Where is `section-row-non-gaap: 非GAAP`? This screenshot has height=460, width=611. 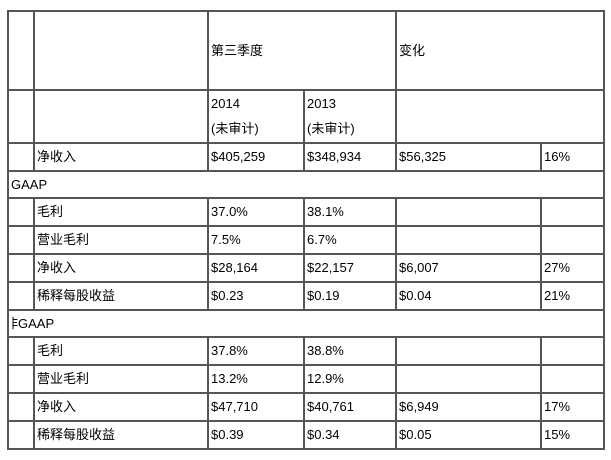
section-row-non-gaap: 非GAAP is located at coordinates (306, 323).